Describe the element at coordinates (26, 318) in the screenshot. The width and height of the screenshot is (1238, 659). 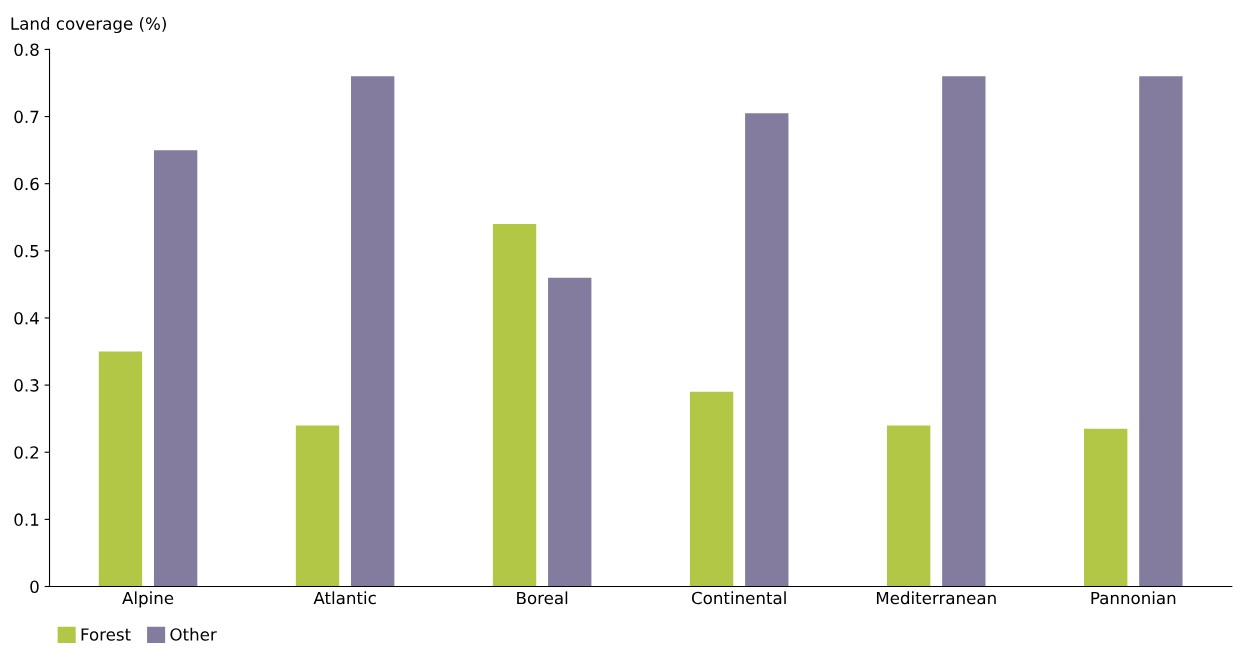
I see `y-tick-label: 0.4` at that location.